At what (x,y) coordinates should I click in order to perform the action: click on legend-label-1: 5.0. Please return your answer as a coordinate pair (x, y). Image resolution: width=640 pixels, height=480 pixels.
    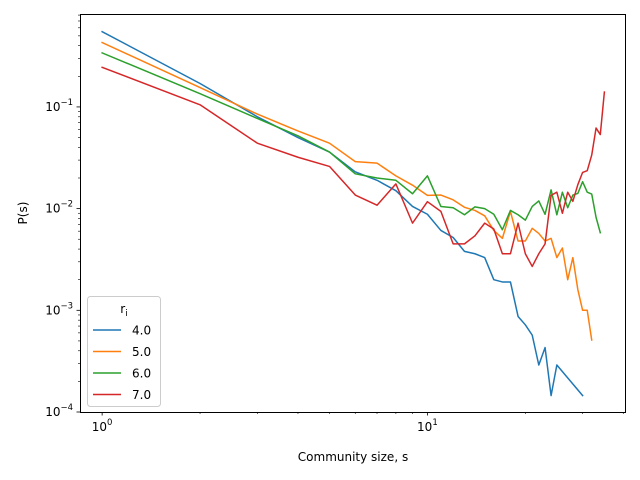
    Looking at the image, I should click on (141, 352).